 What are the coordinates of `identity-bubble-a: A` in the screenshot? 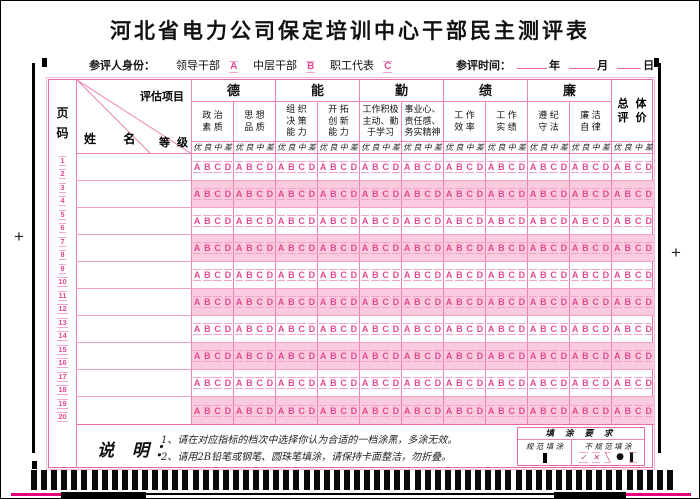 It's located at (234, 67).